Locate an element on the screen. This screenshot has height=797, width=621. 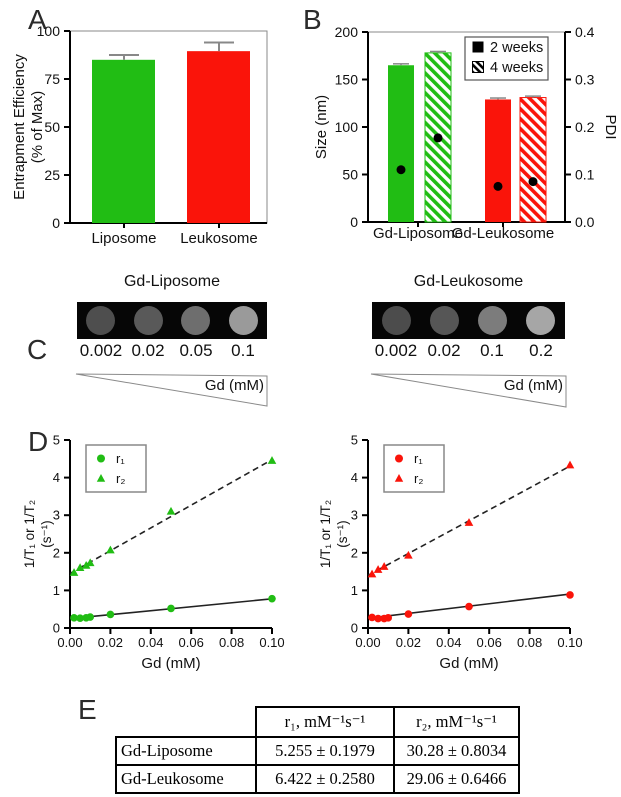
pdi-tick-label: 0.3 is located at coordinates (585, 80).